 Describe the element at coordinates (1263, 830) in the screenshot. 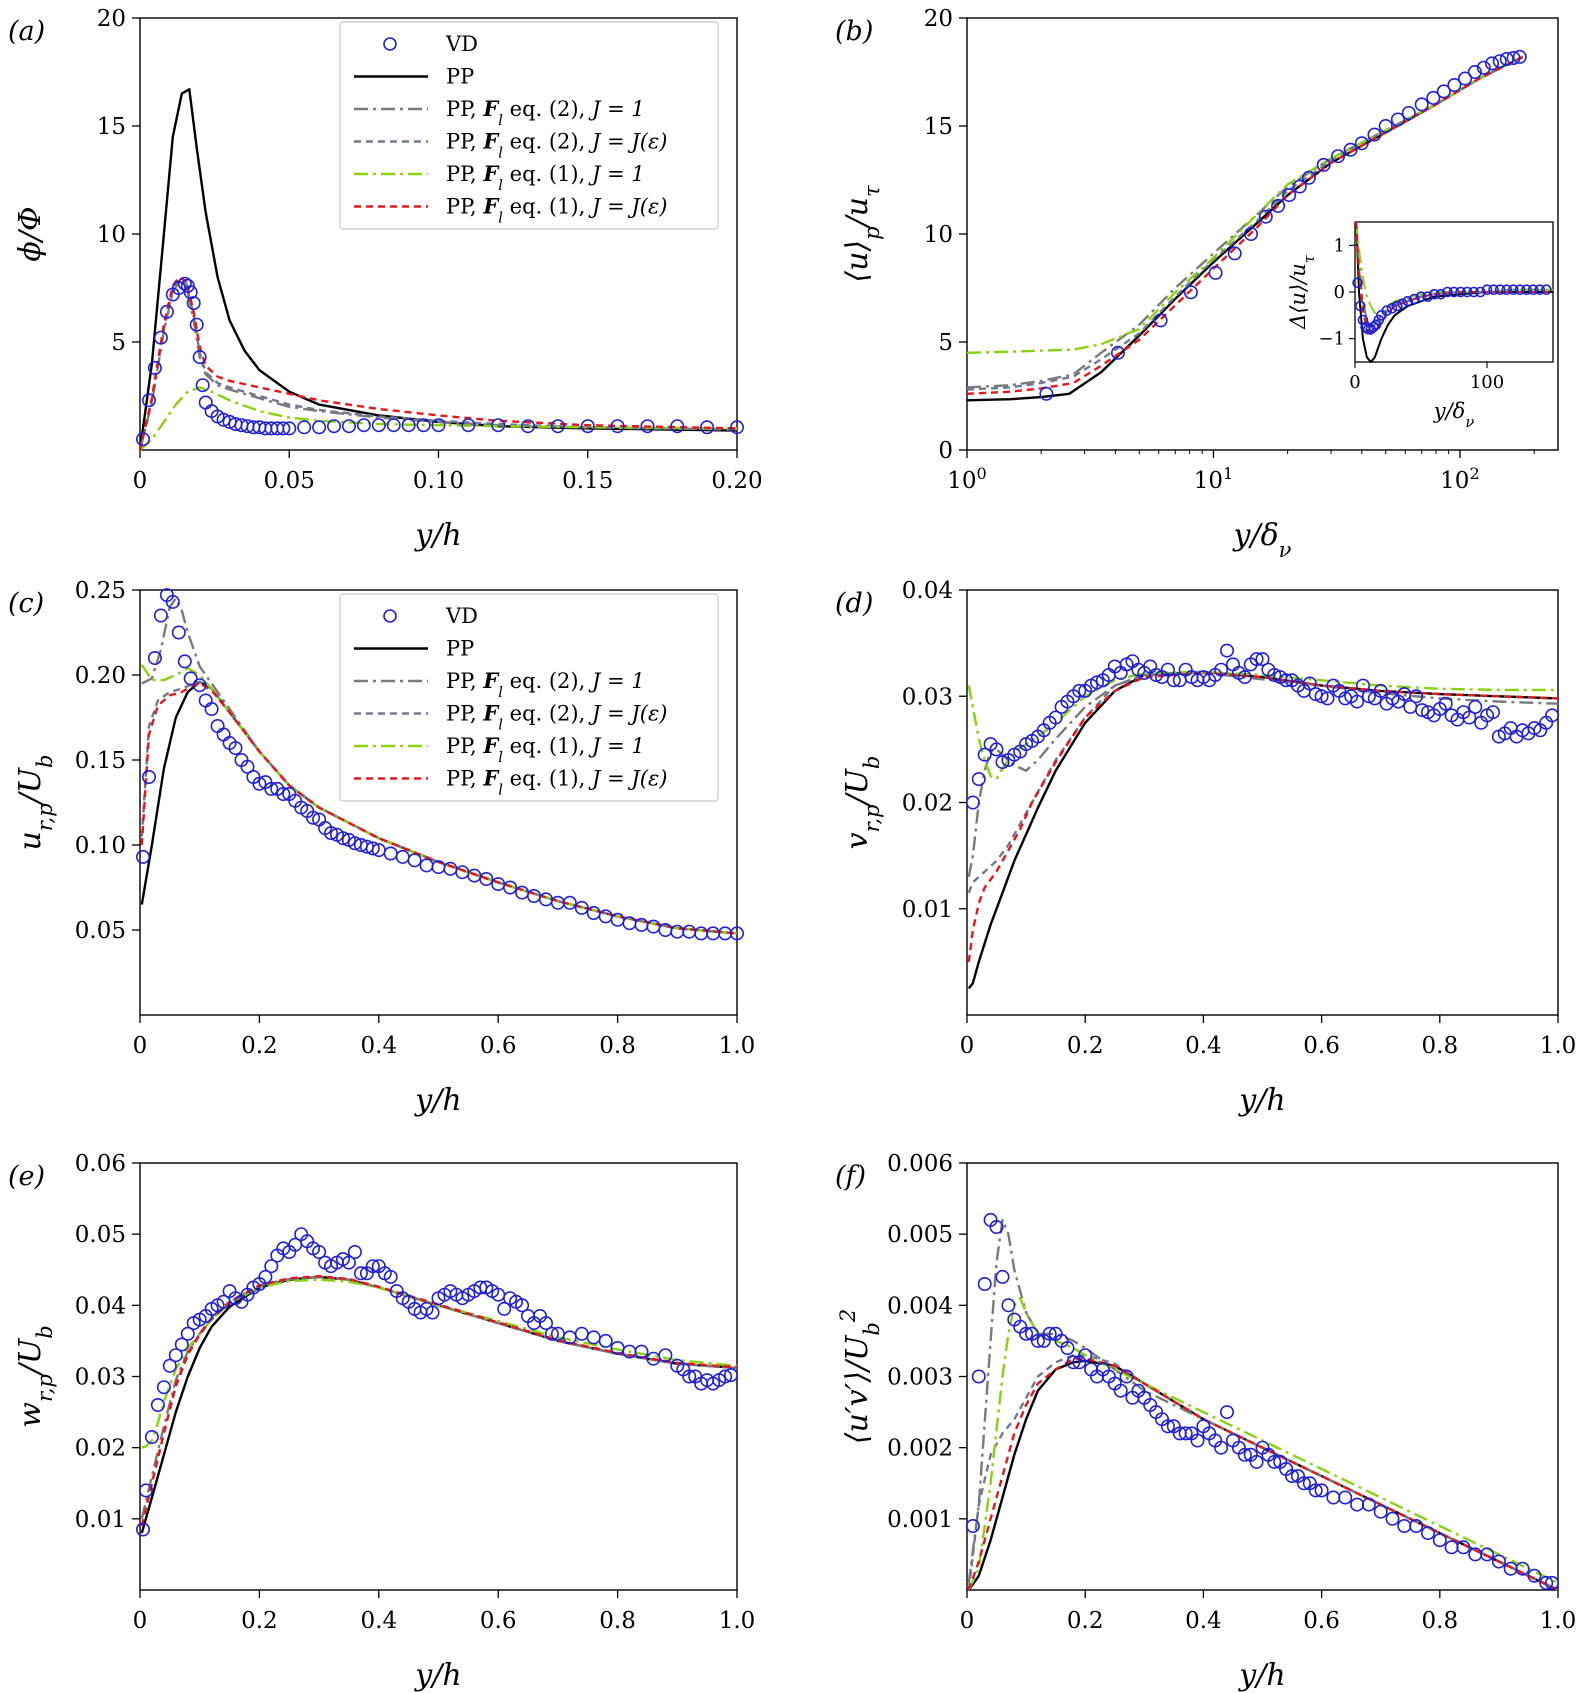

I see `panel-d-line-pp` at that location.